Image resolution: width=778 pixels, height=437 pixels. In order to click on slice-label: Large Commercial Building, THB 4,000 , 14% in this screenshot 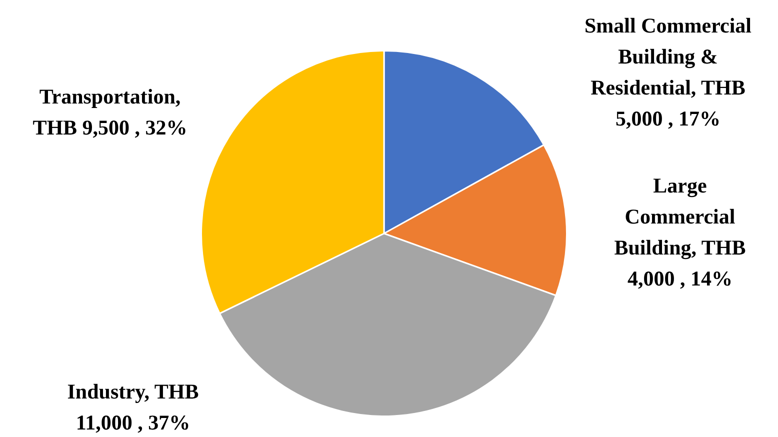, I will do `click(680, 231)`.